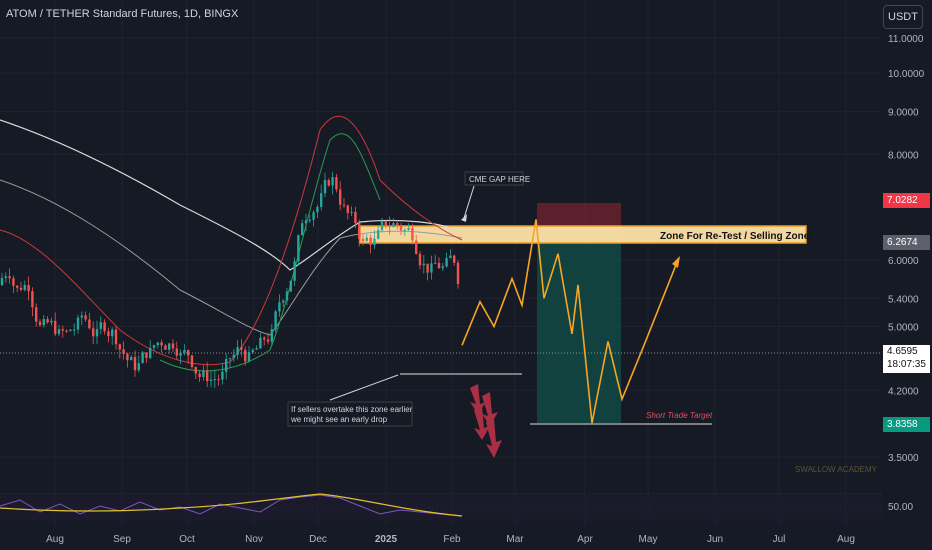 This screenshot has height=550, width=932. I want to click on time-tick-label: Mar, so click(515, 539).